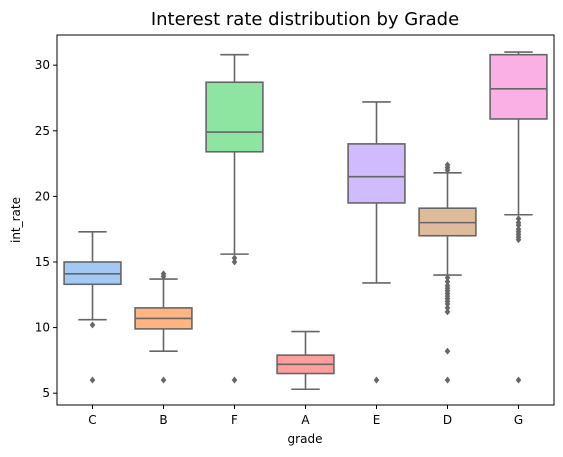  What do you see at coordinates (234, 218) in the screenshot?
I see `box-group-f` at bounding box center [234, 218].